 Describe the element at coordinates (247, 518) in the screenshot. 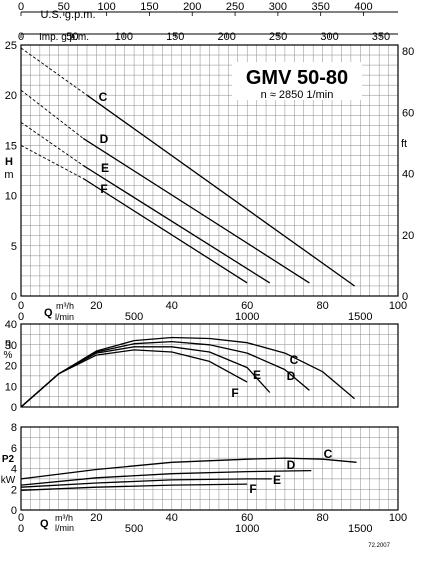

I see `tick-label-q-m3h-bottom: 60` at that location.